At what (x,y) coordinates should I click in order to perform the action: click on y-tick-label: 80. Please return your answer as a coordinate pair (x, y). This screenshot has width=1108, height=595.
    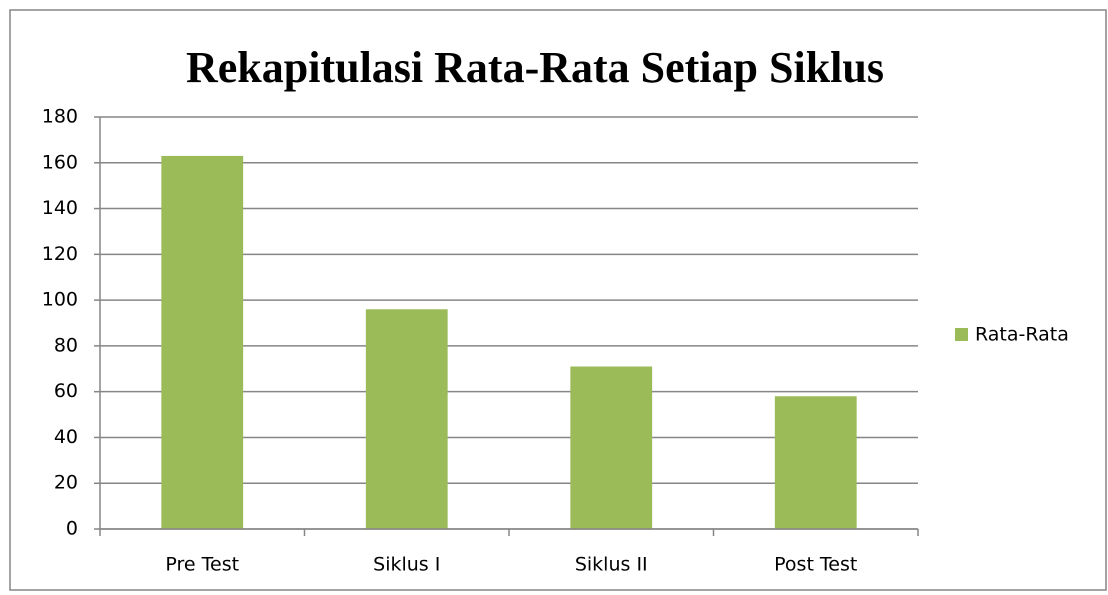
    Looking at the image, I should click on (66, 345).